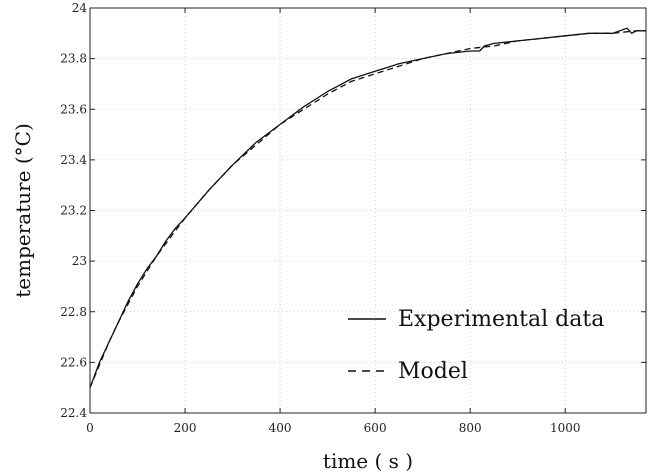 Image resolution: width=650 pixels, height=474 pixels. I want to click on y-tick-label: 23.6, so click(73, 109).